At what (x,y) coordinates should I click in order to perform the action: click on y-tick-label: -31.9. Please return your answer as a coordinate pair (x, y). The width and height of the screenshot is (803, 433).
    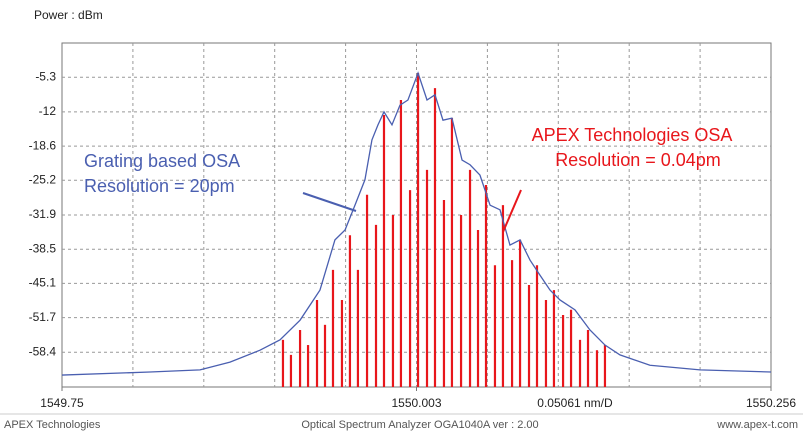
    Looking at the image, I should click on (43, 214).